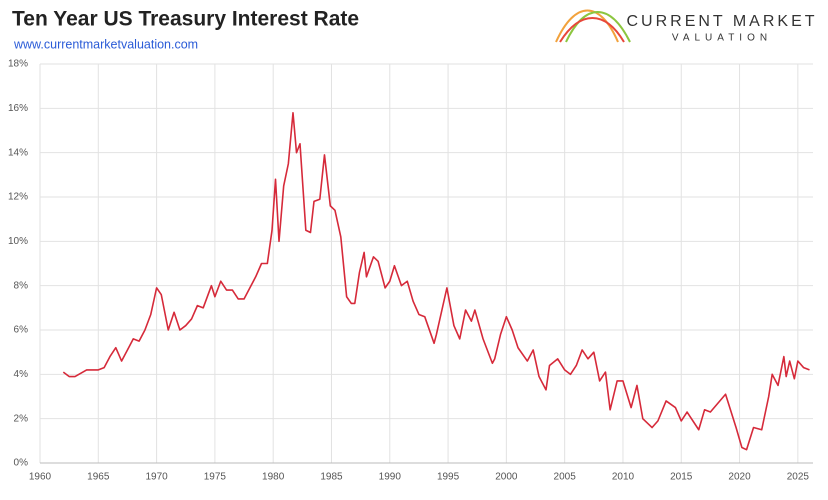  I want to click on brand-sub: VALUATION, so click(722, 38).